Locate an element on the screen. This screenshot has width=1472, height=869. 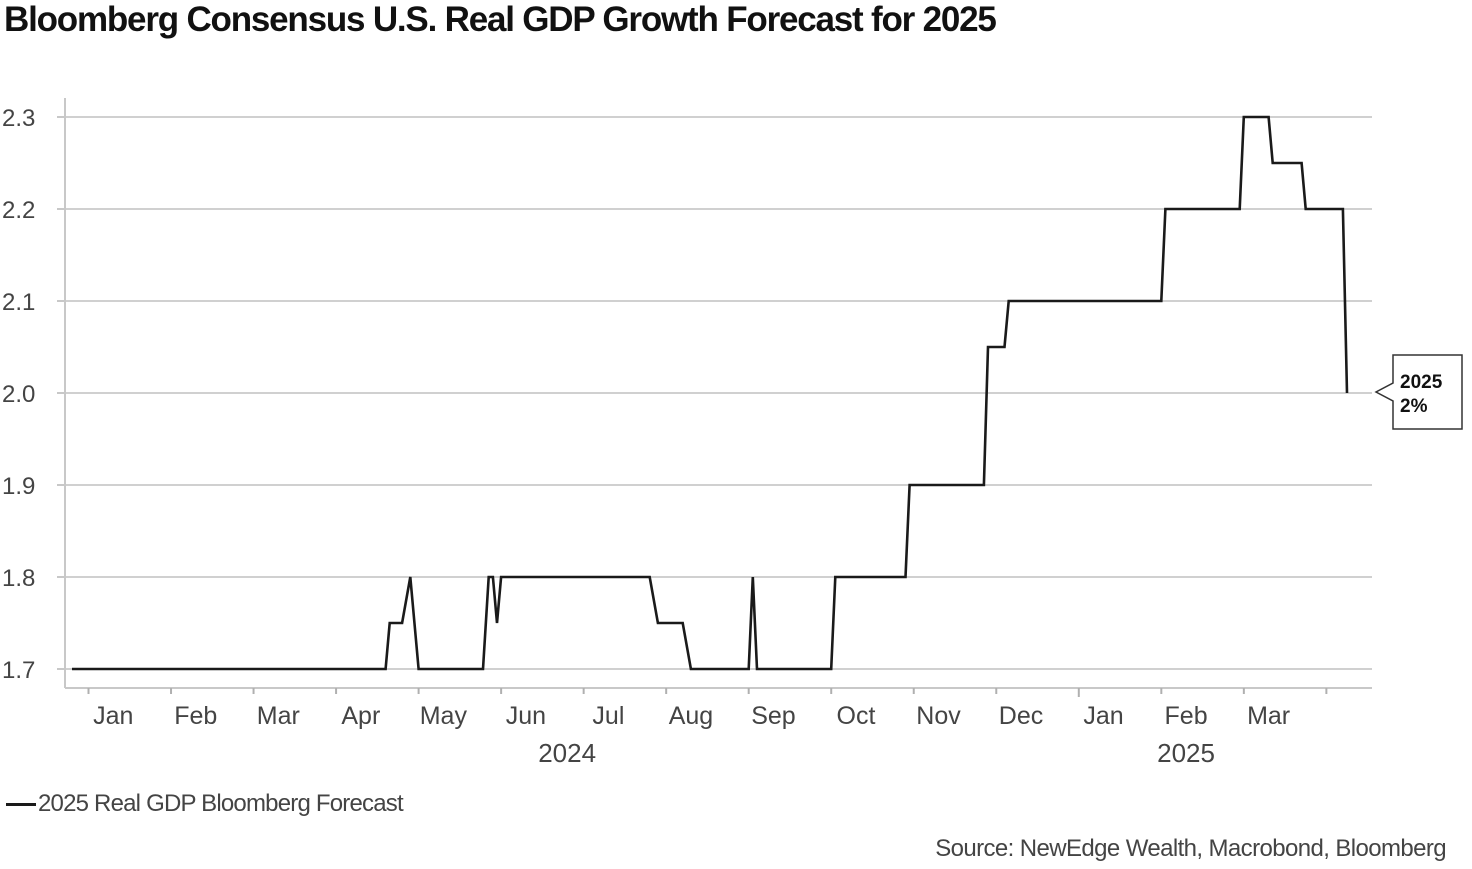
callout-year: 2025 is located at coordinates (1421, 382).